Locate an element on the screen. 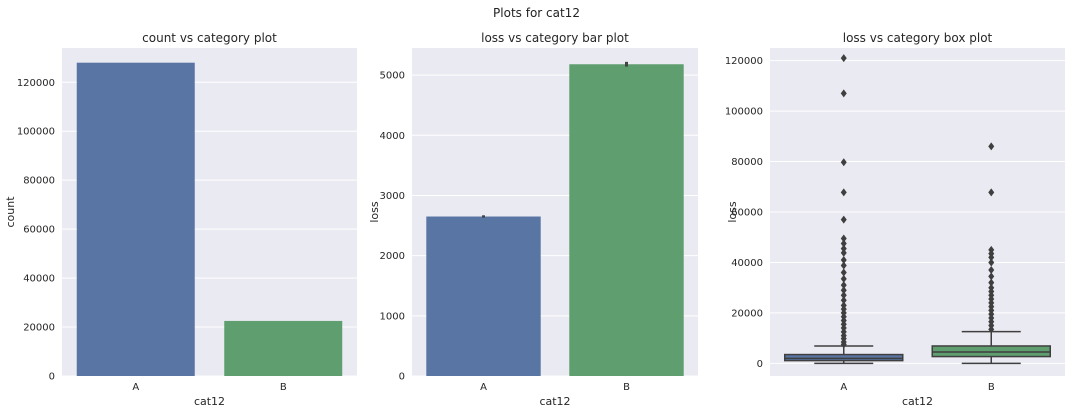 The width and height of the screenshot is (1073, 417). chart-title: count vs category plot is located at coordinates (209, 38).